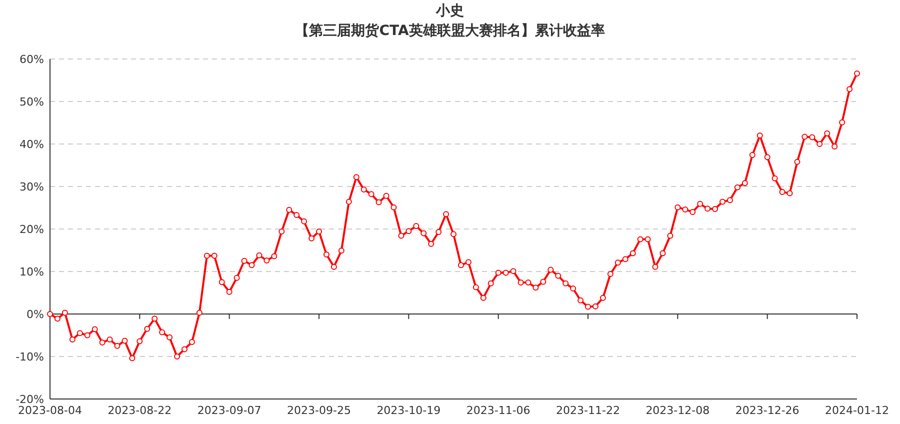 This screenshot has width=900, height=424. Describe the element at coordinates (498, 410) in the screenshot. I see `x-tick-label: 2023-11-06` at that location.